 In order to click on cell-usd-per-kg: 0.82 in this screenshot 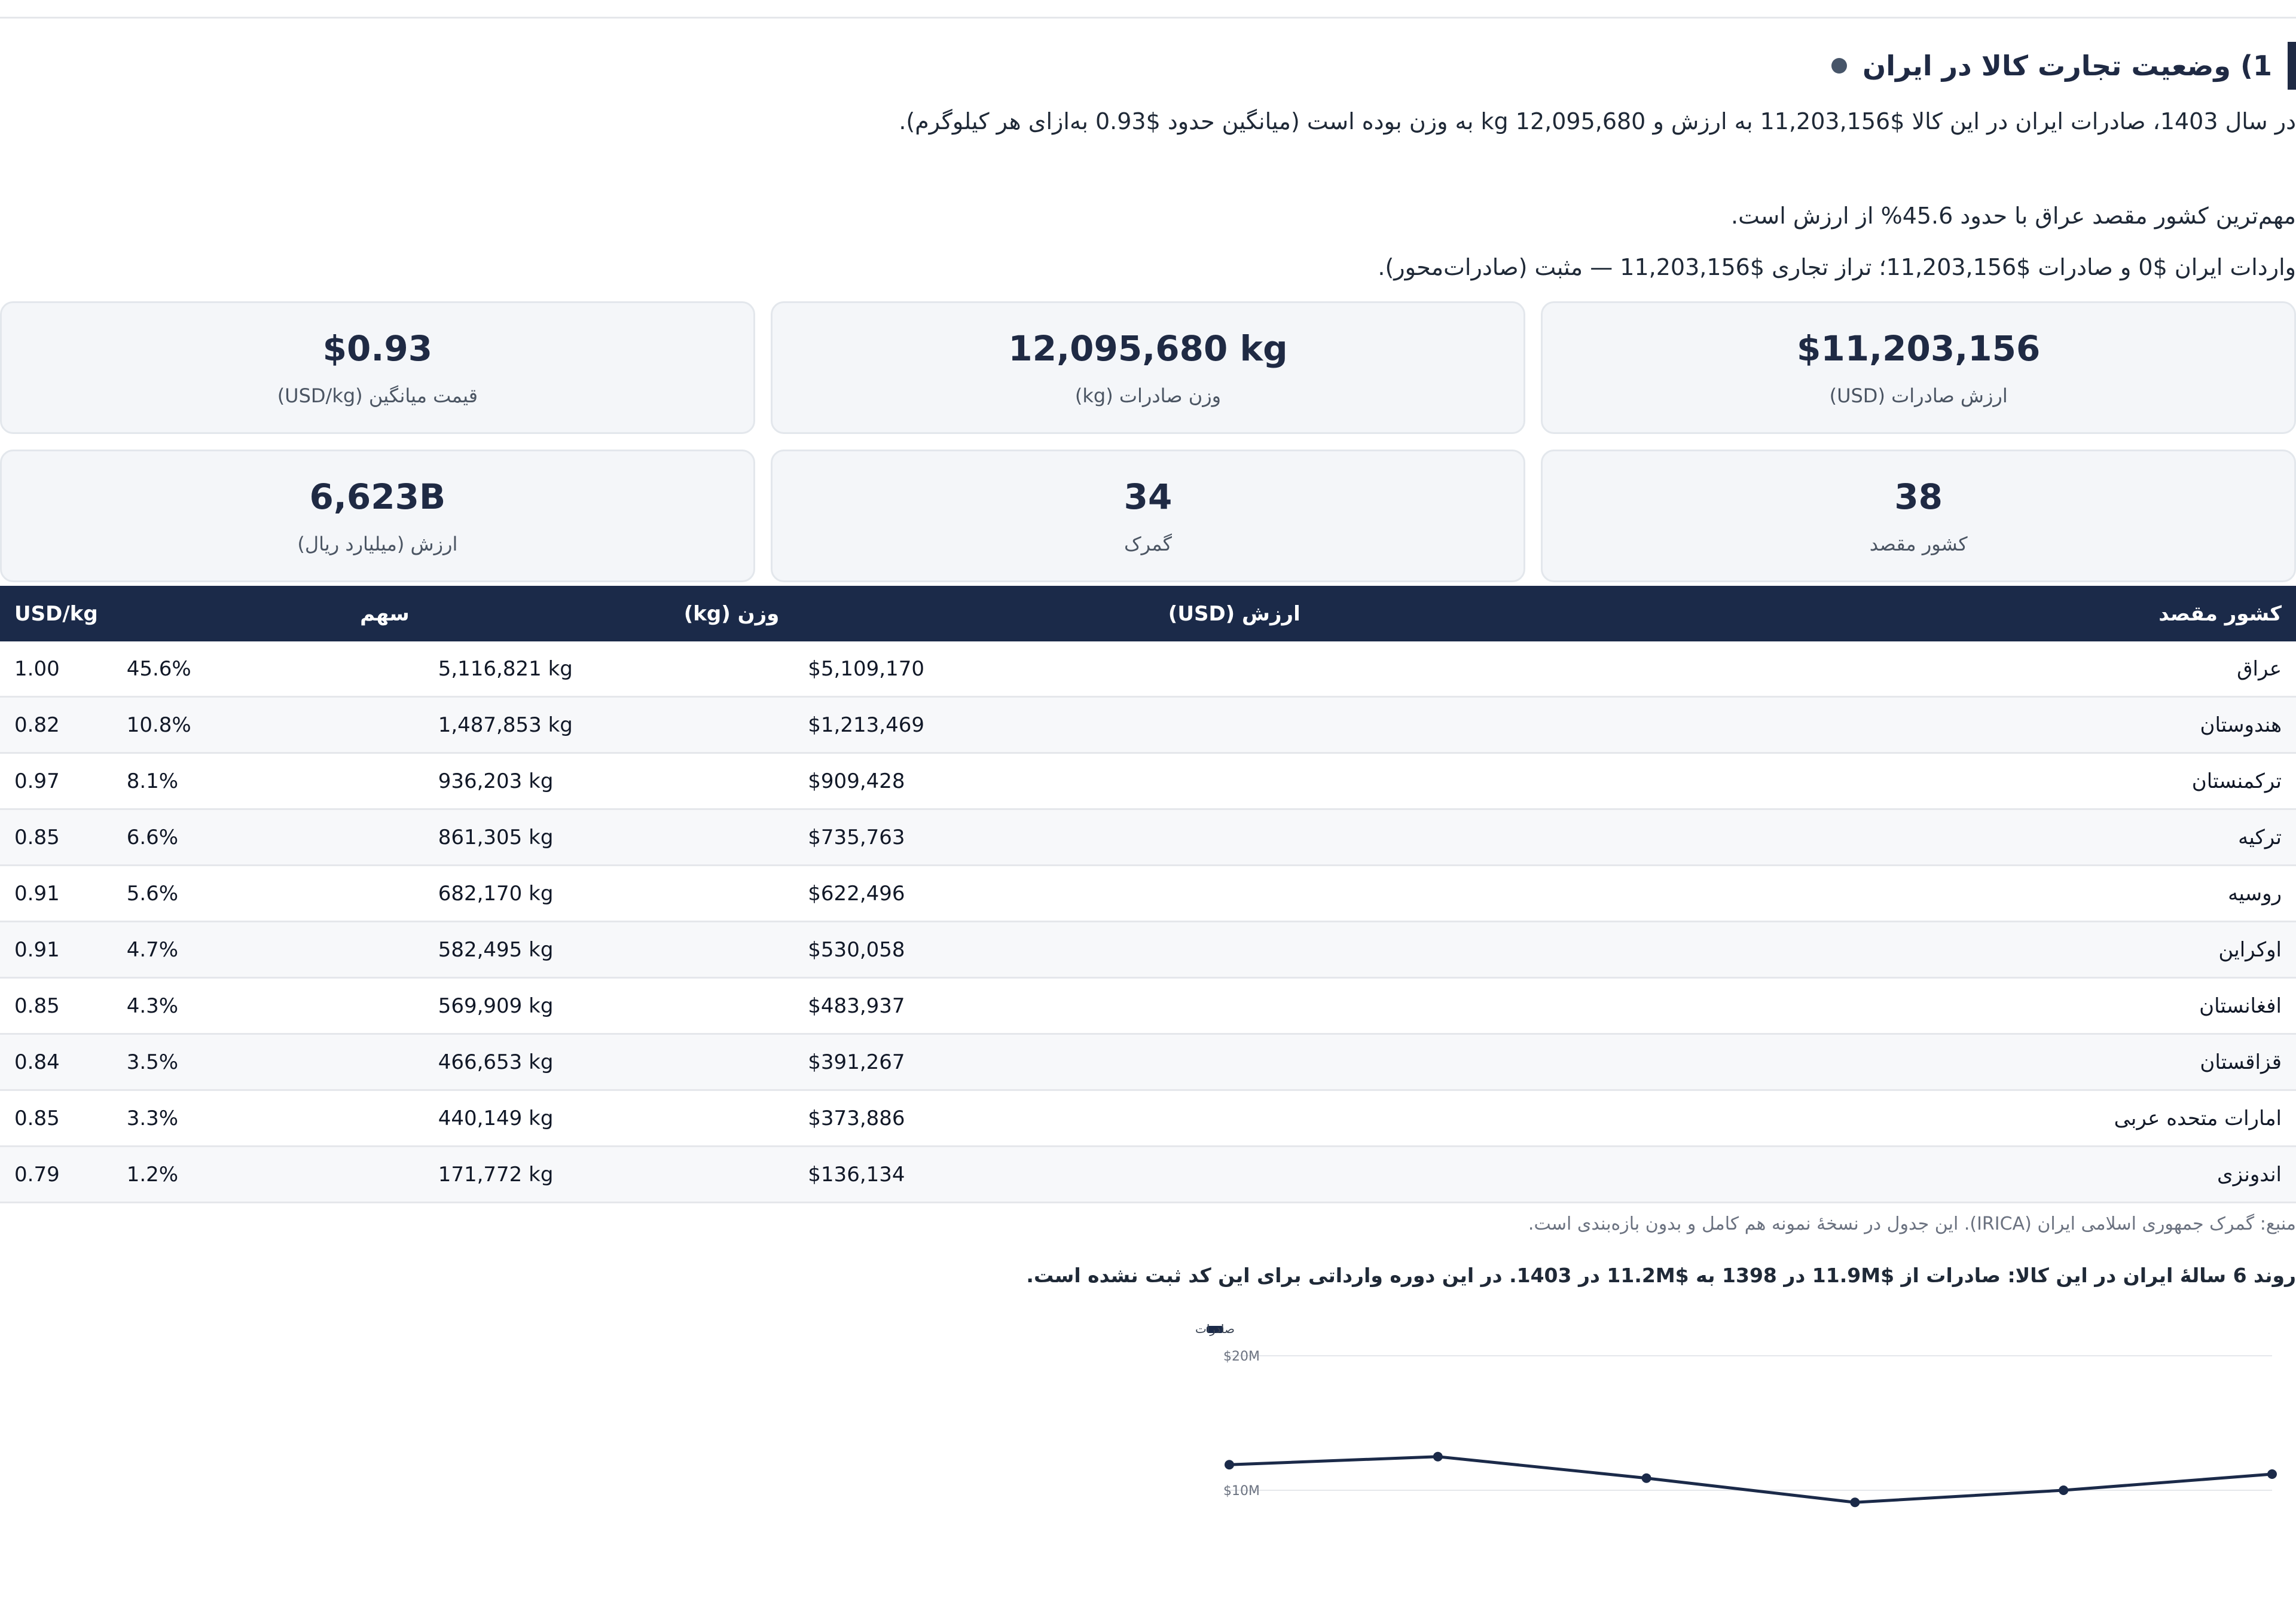, I will do `click(56, 725)`.